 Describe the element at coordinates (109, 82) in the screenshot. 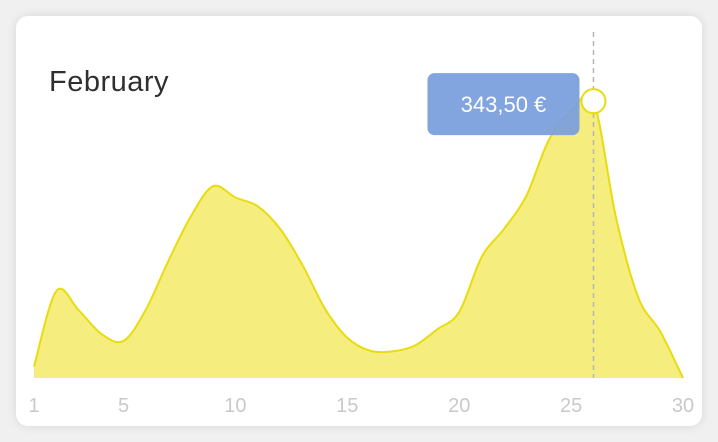

I see `chart-title: February` at that location.